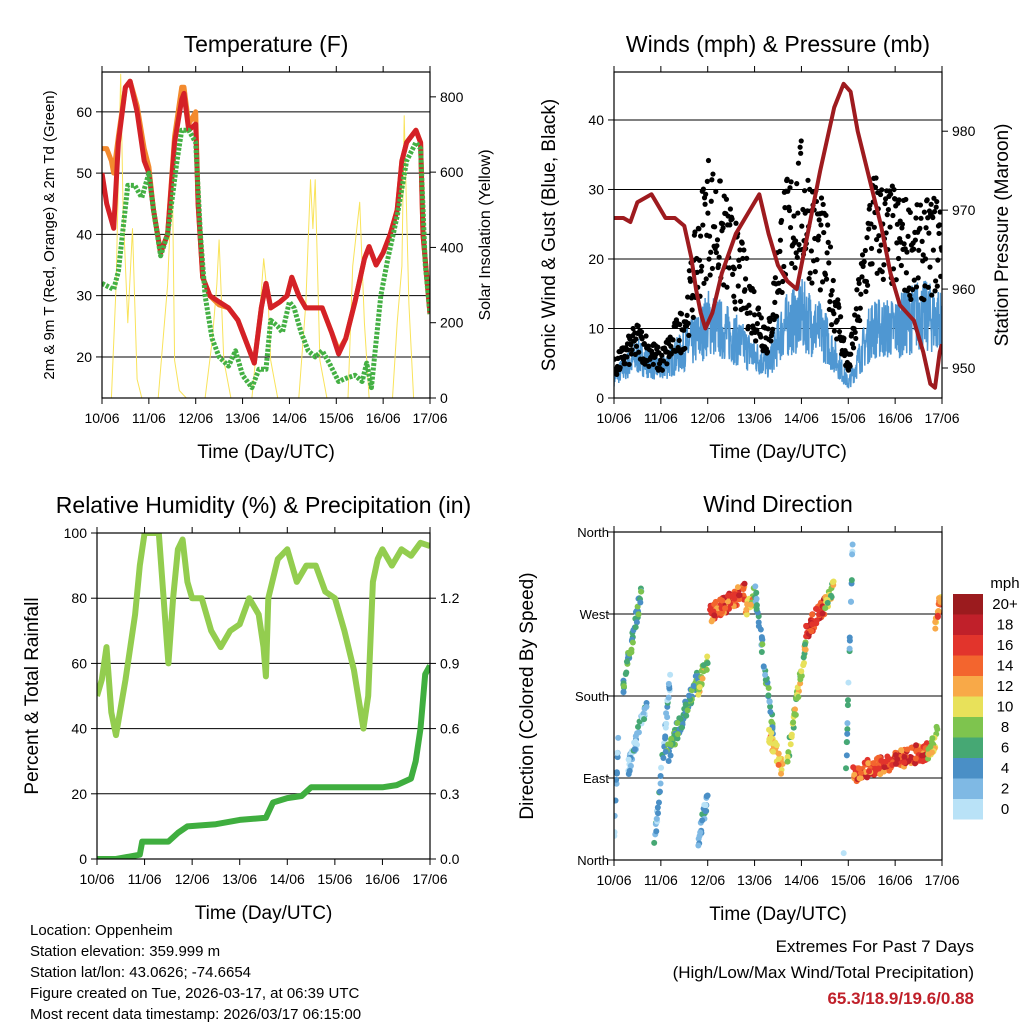 The image size is (1024, 1025). What do you see at coordinates (452, 97) in the screenshot?
I see `y2-tick-label: 800` at bounding box center [452, 97].